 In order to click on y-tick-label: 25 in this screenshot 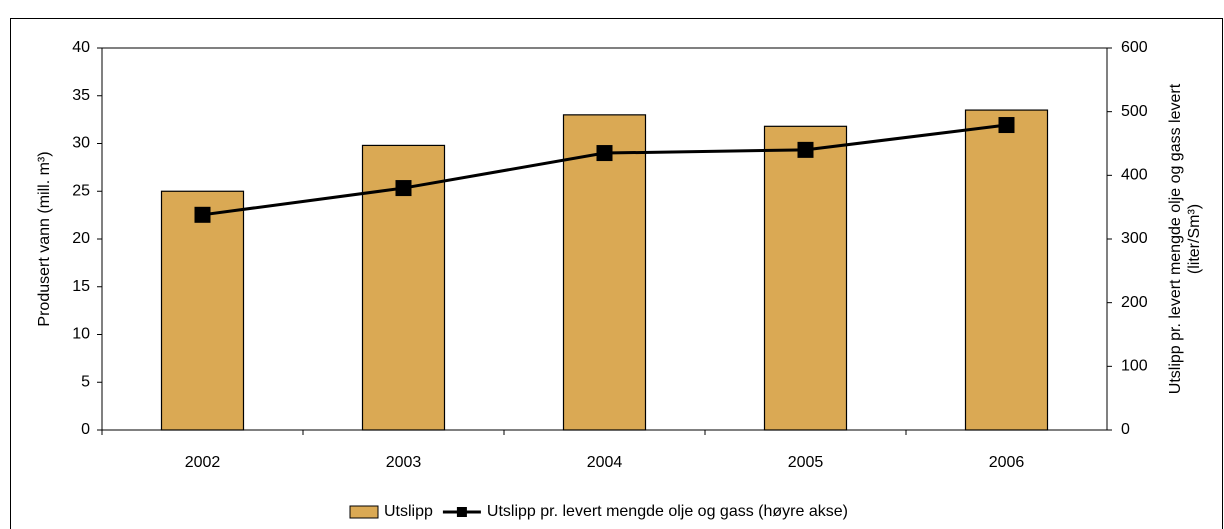, I will do `click(81, 190)`.